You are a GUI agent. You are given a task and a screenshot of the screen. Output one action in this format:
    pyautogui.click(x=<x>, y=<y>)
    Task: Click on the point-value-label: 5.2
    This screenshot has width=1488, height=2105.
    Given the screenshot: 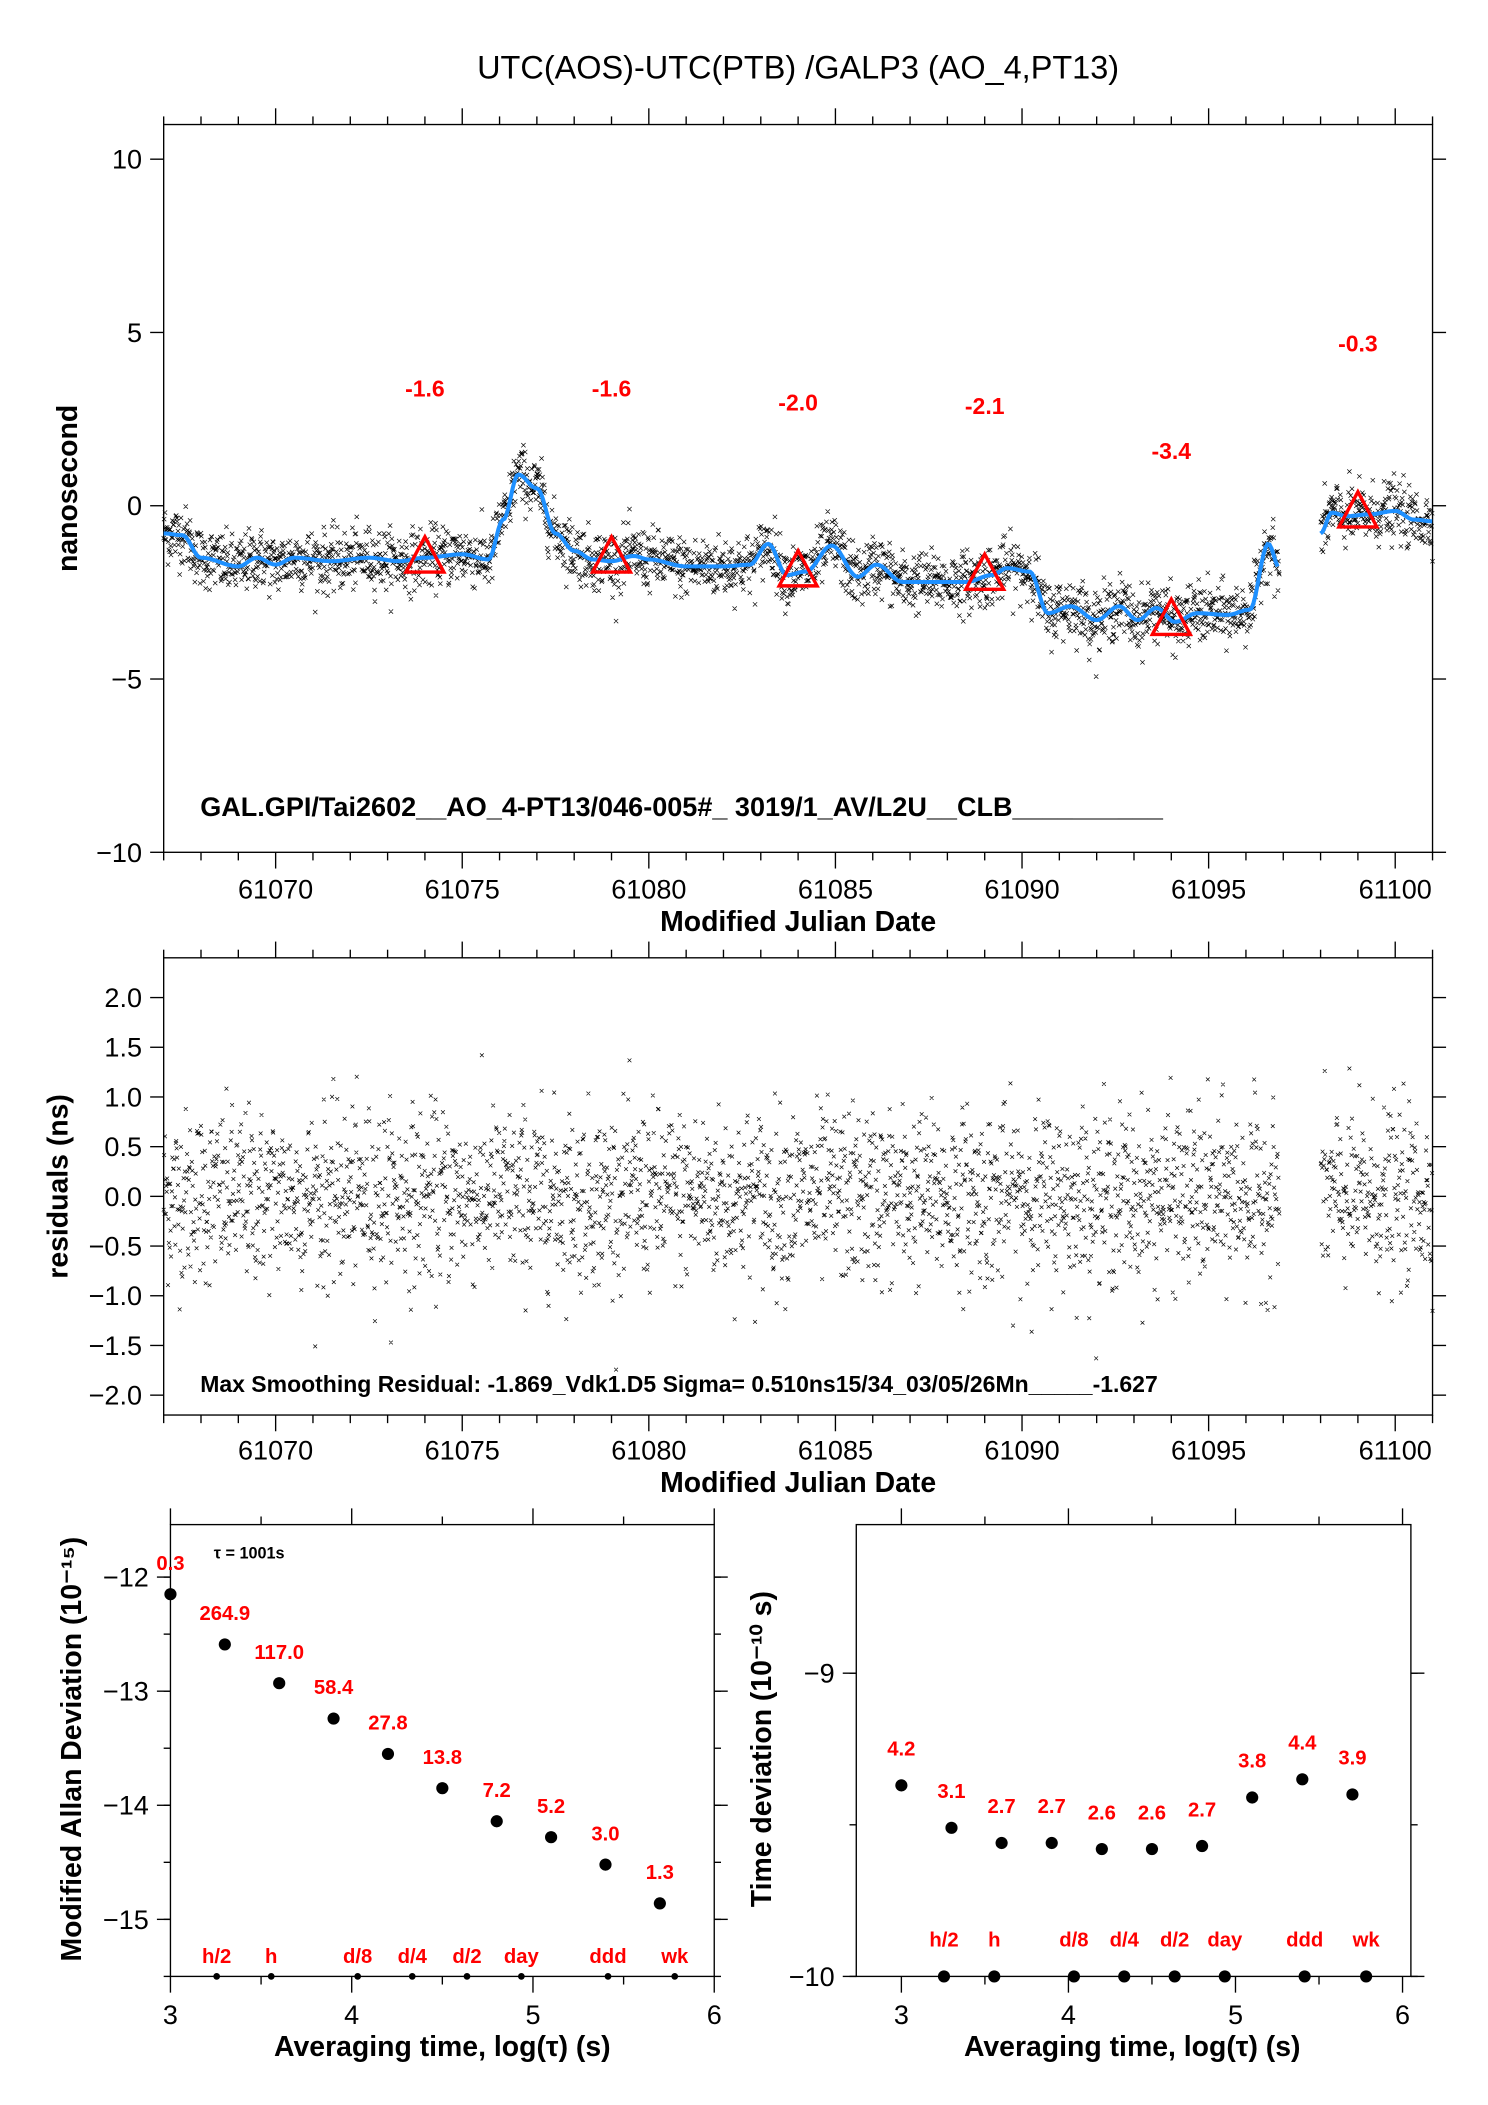 What is the action you would take?
    pyautogui.click(x=551, y=1807)
    